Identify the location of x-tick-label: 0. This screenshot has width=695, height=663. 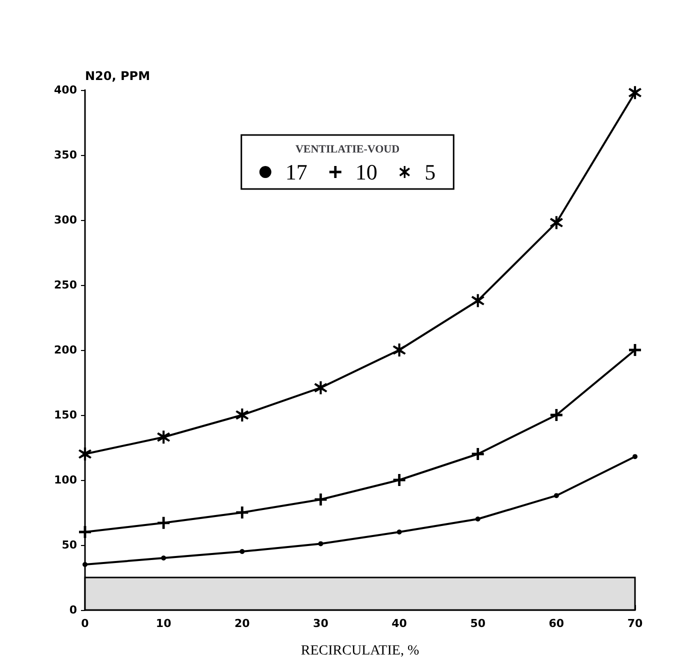
(85, 623).